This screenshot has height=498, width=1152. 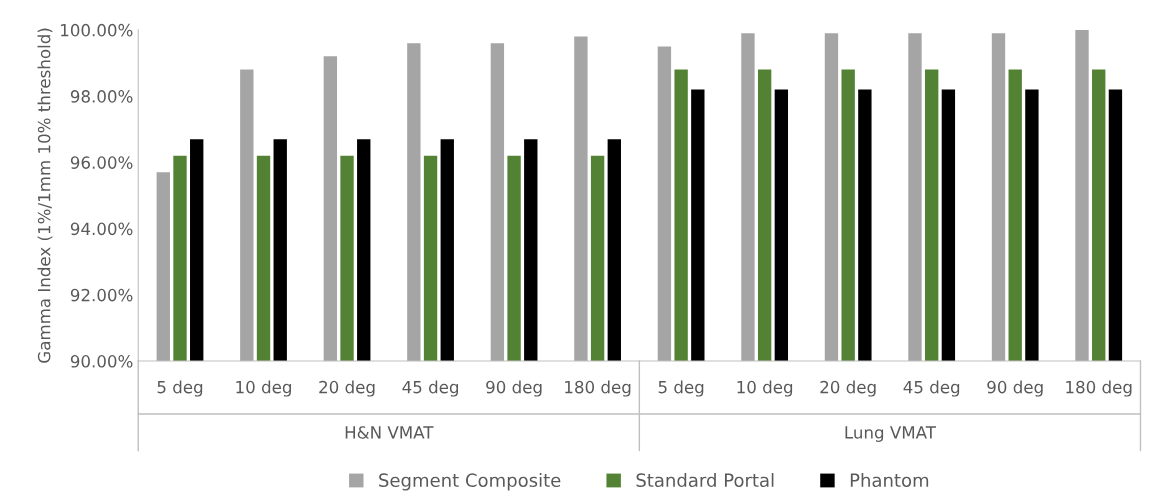 What do you see at coordinates (389, 432) in the screenshot?
I see `text: H&N VMAT` at bounding box center [389, 432].